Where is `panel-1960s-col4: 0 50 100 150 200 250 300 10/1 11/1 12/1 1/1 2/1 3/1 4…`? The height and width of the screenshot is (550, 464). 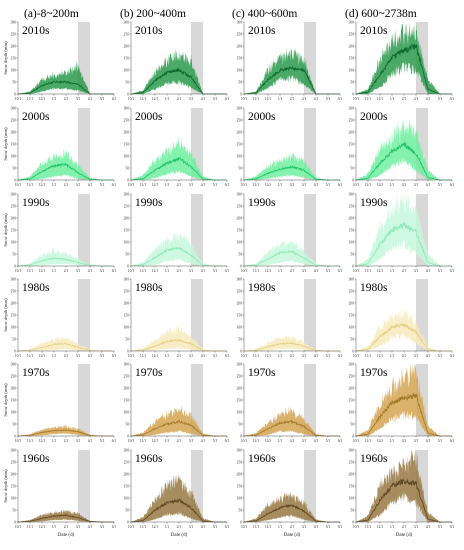 panel-1960s-col4: 0 50 100 150 200 250 300 10/1 11/1 12/1 1/1 2/1 3/1 4… is located at coordinates (402, 493).